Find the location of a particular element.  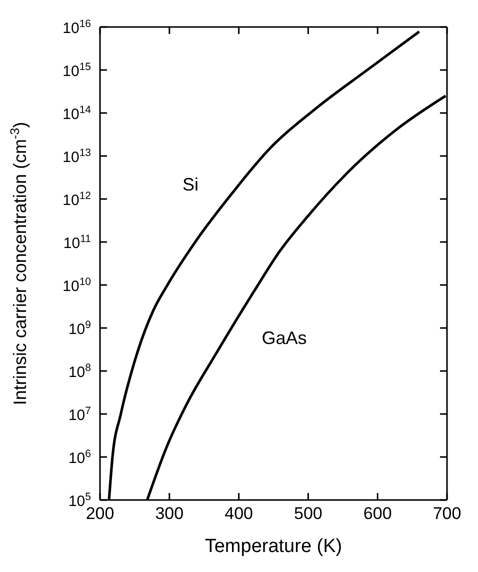

y-tick-label: 10$^{12}$ is located at coordinates (77, 199).